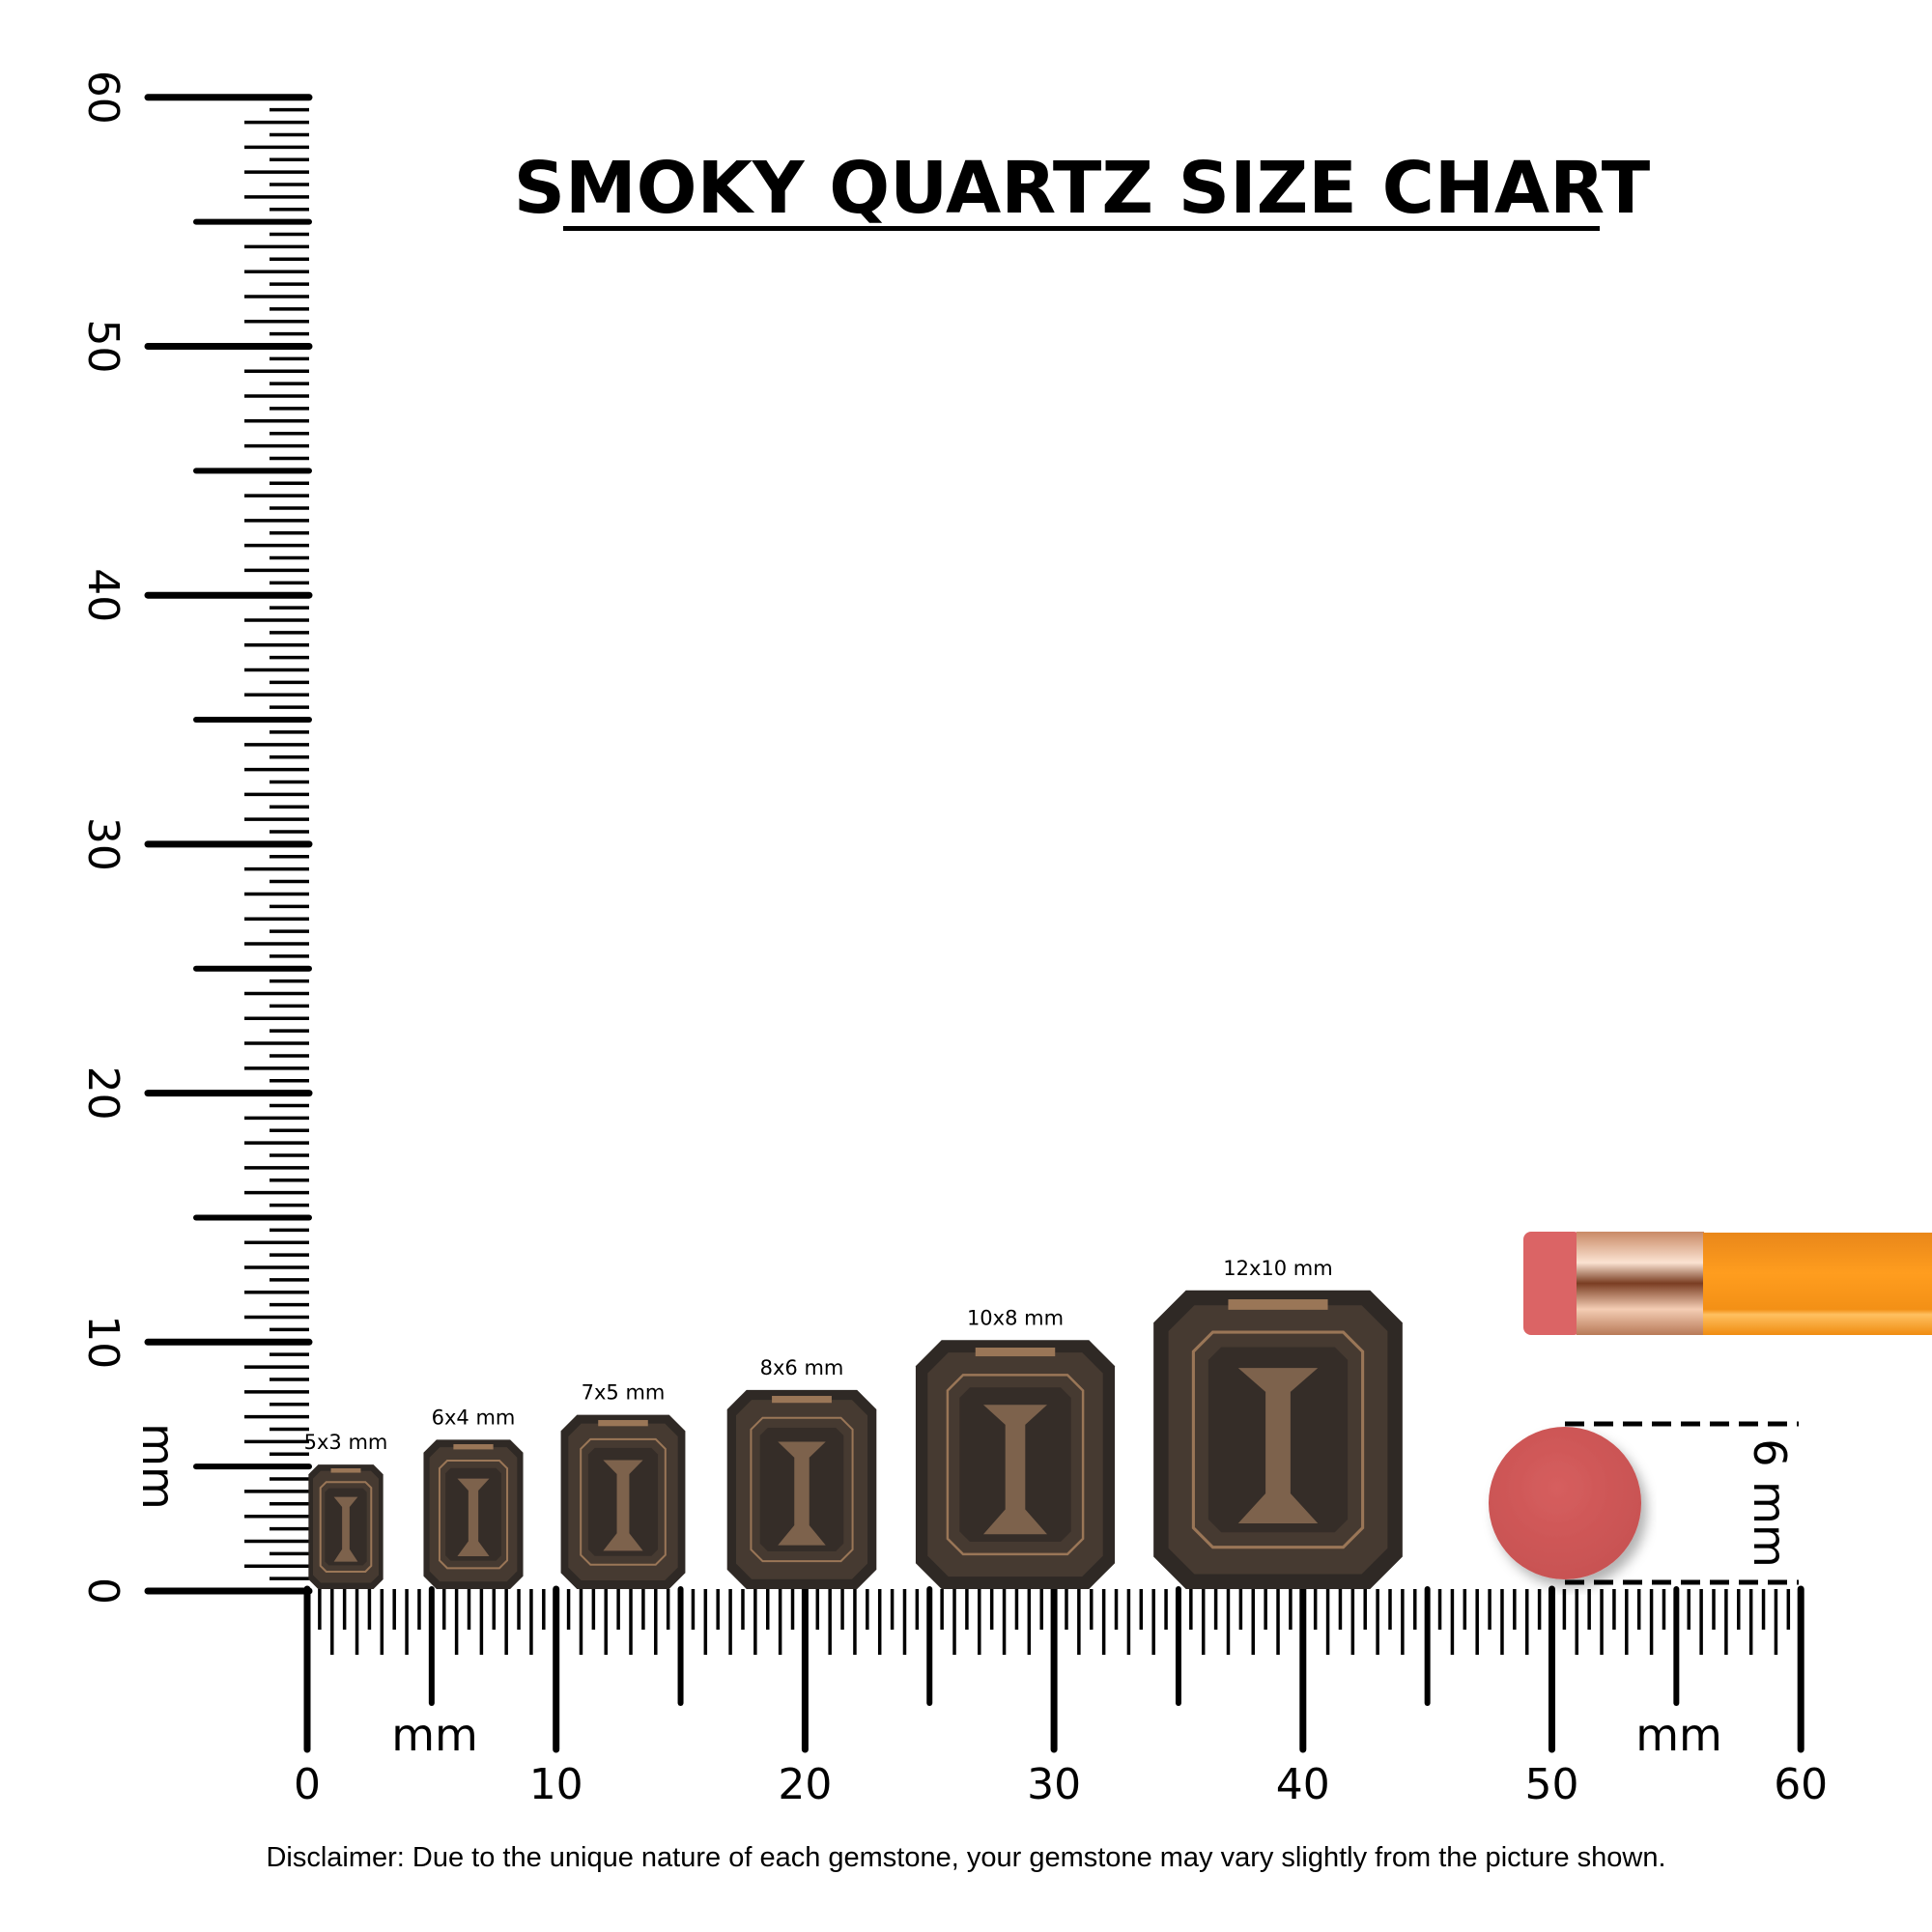  Describe the element at coordinates (1054, 1784) in the screenshot. I see `horizontal-ruler-label: 30` at that location.